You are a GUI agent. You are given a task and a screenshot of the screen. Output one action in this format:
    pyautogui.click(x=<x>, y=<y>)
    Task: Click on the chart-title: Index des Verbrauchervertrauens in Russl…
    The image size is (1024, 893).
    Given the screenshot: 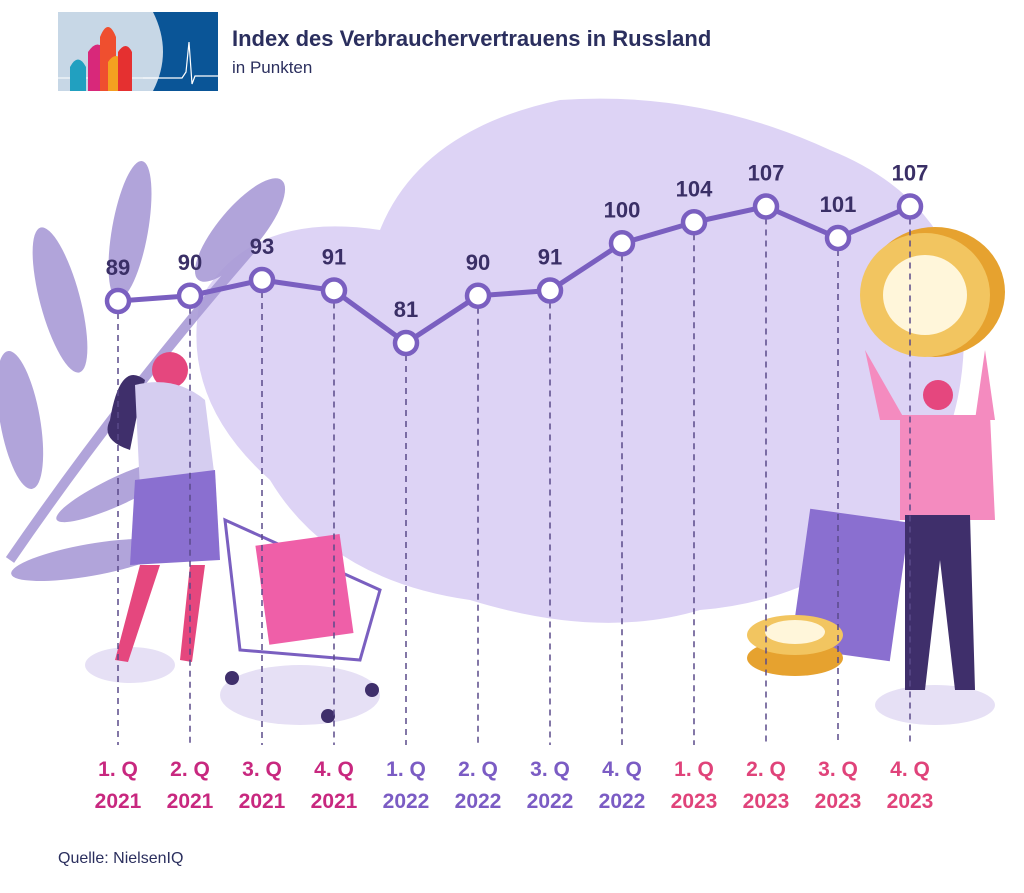 What is the action you would take?
    pyautogui.click(x=472, y=38)
    